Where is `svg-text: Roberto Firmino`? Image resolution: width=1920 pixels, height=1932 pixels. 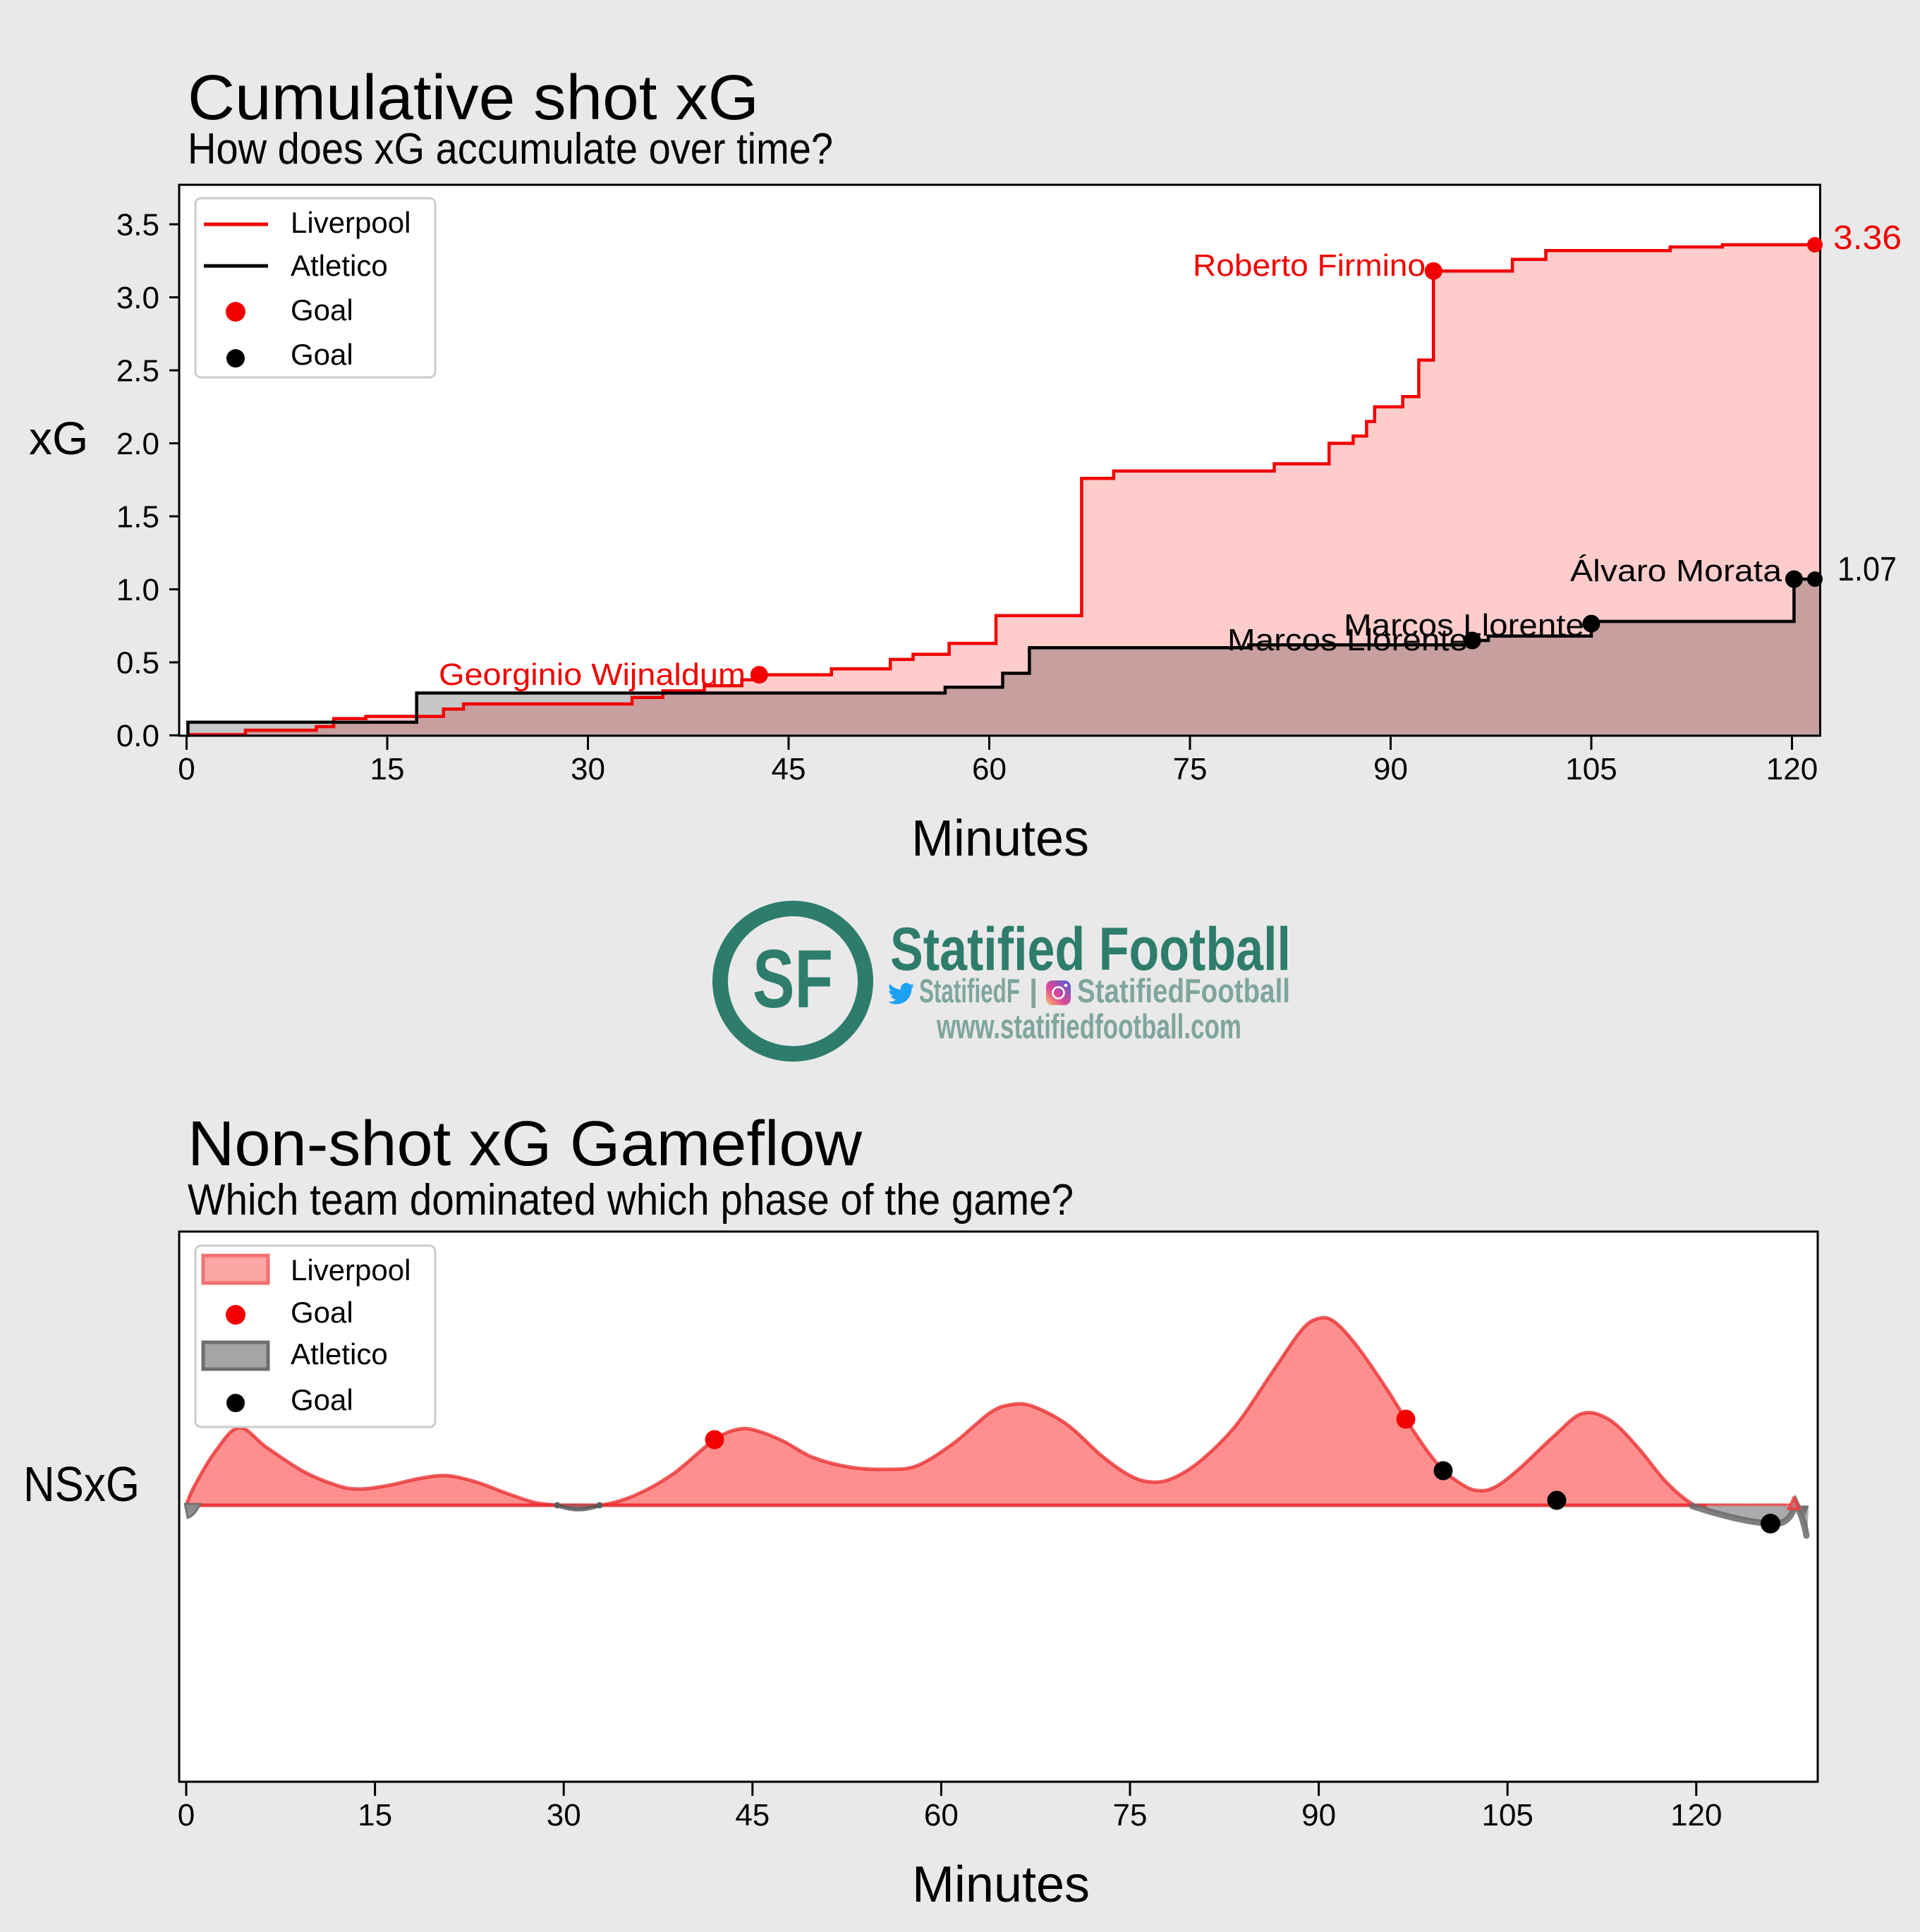
svg-text: Roberto Firmino is located at coordinates (1310, 265).